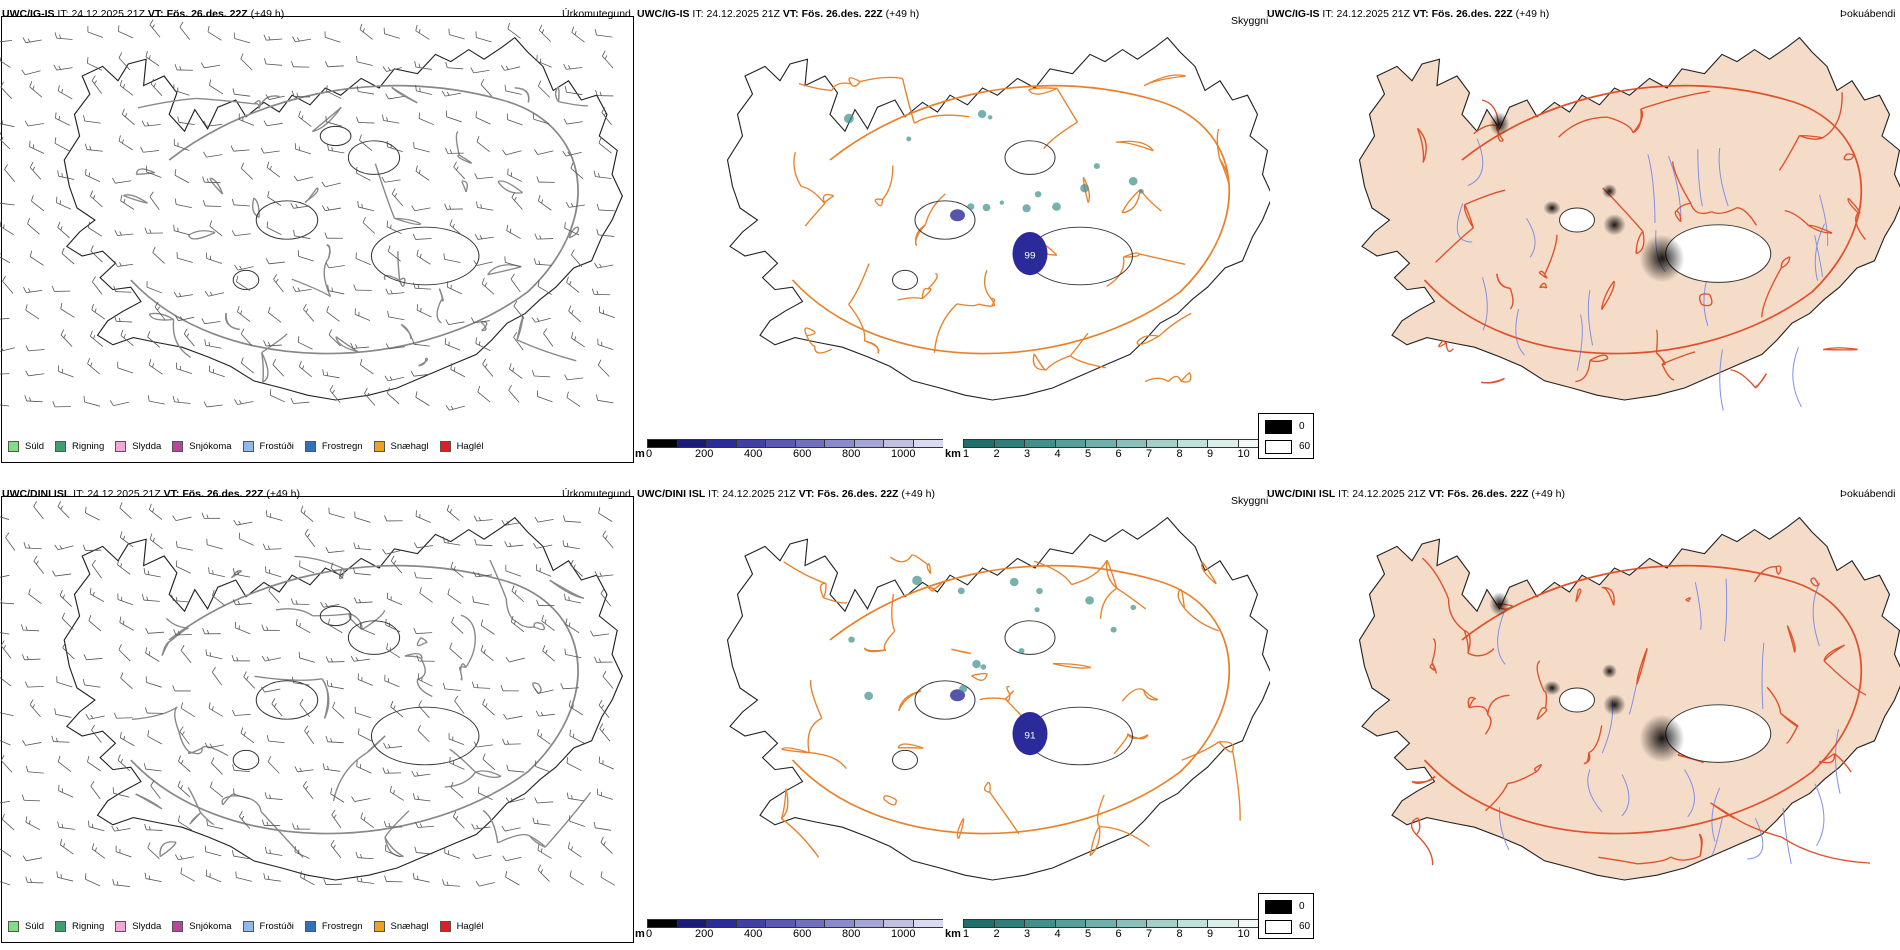 The image size is (1900, 950). I want to click on colorbar-tick-label: 0, so click(649, 454).